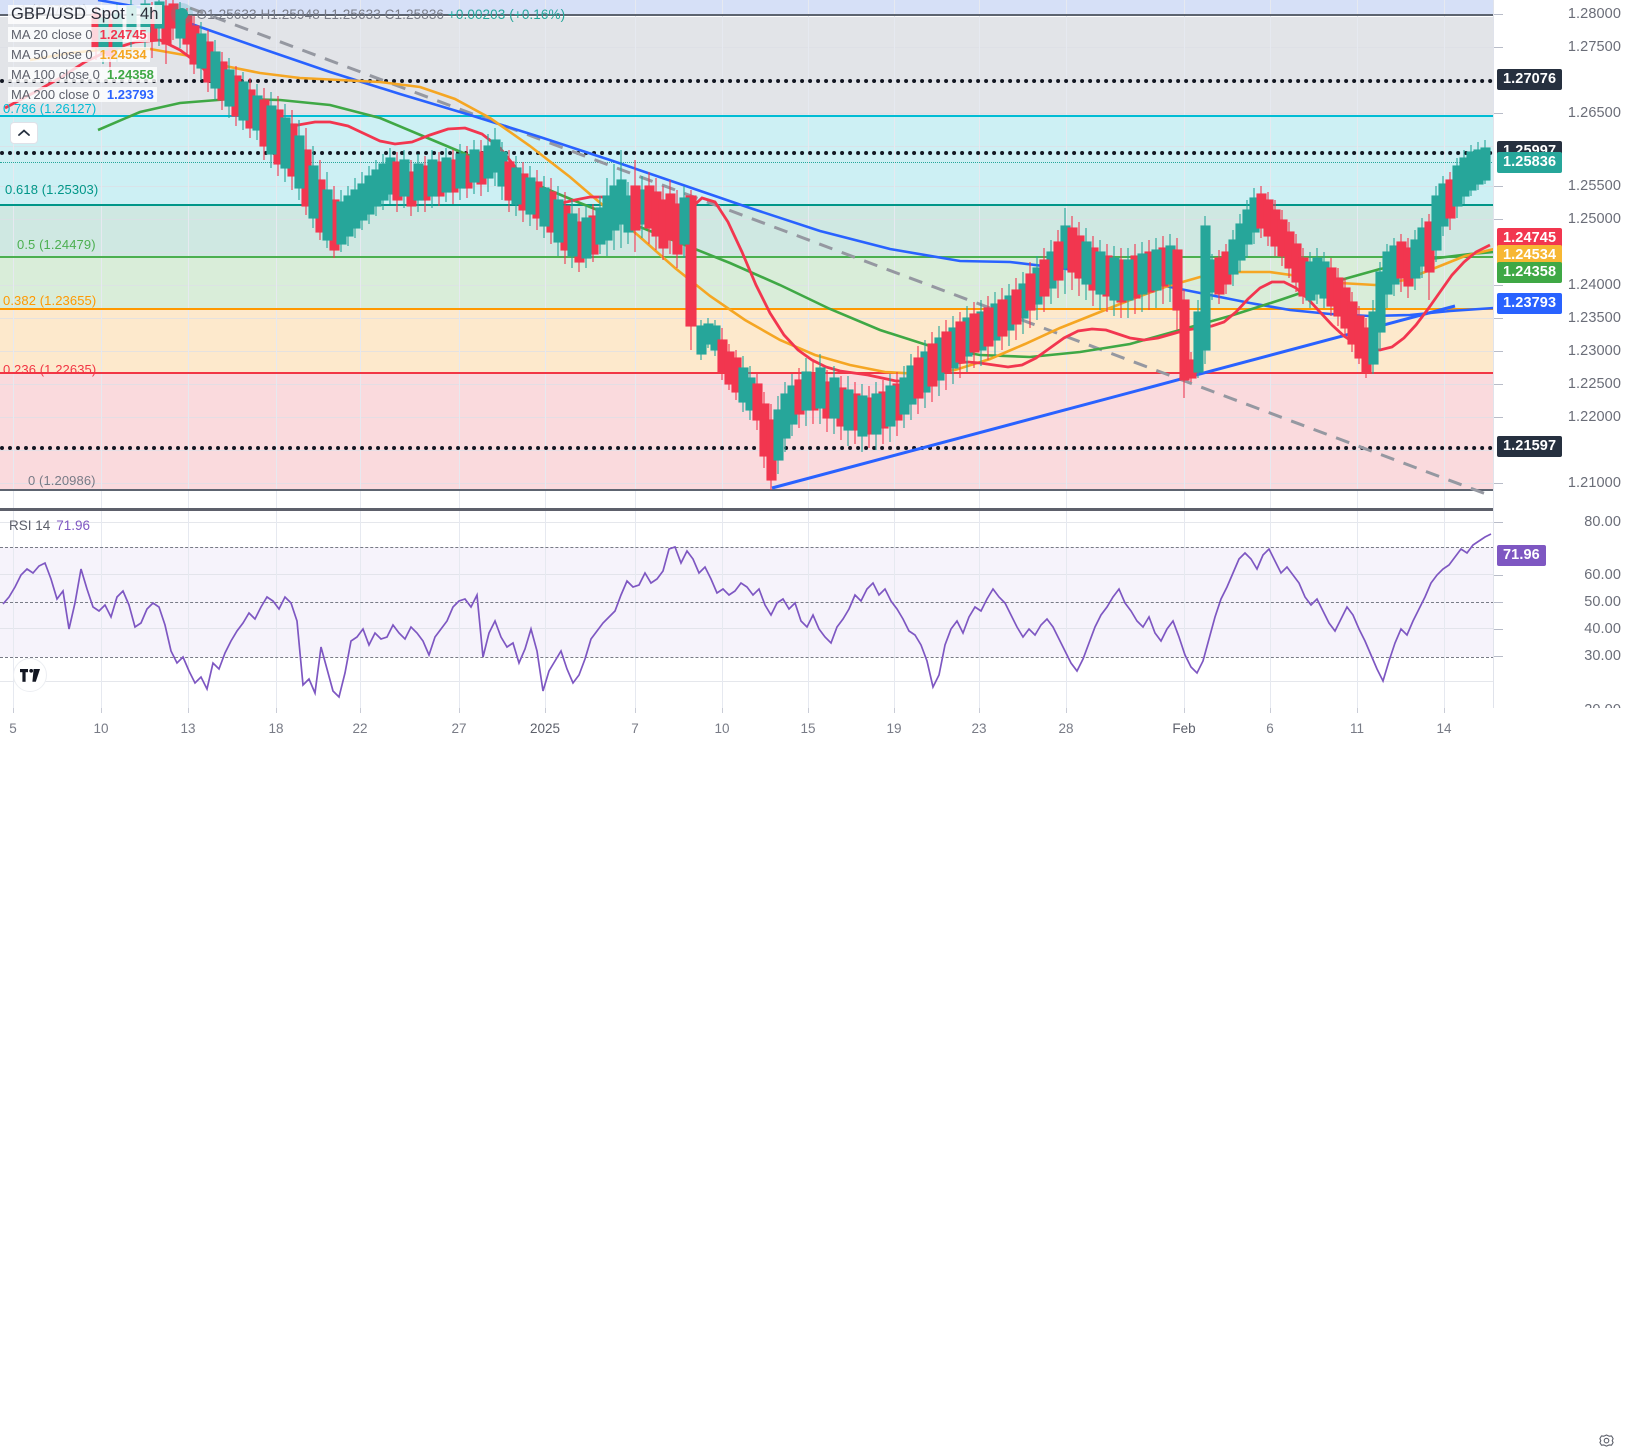  Describe the element at coordinates (50, 369) in the screenshot. I see `fib-label-0236: 0.236 (1.22635)` at that location.